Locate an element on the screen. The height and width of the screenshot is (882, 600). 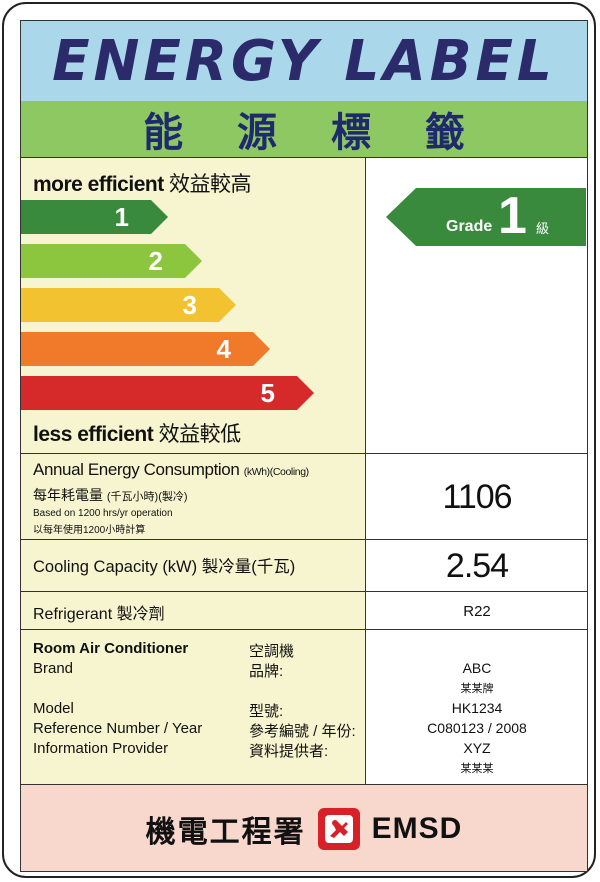
capacity-value: 2.54 is located at coordinates (477, 565).